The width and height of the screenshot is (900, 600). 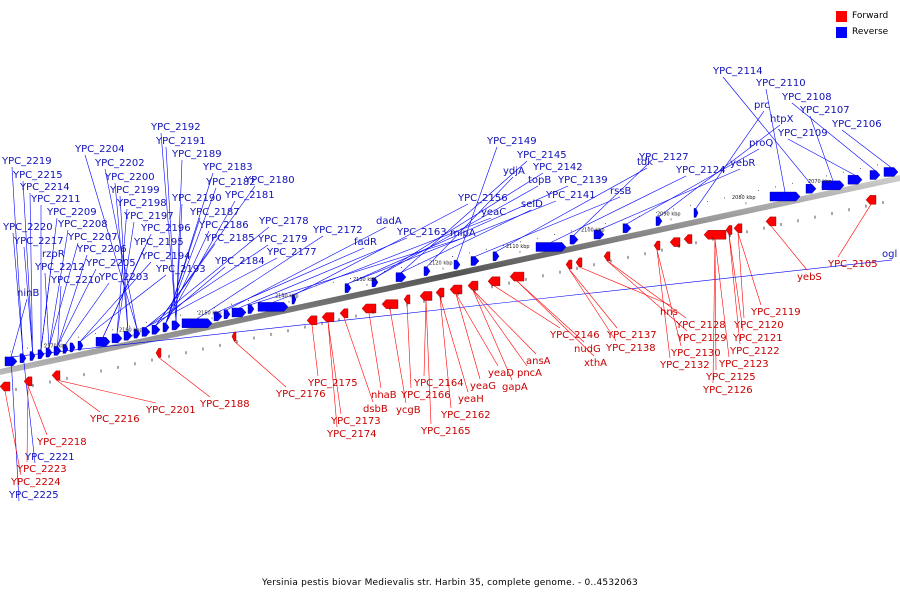 I want to click on reverse-gene-label: YPC_2211, so click(x=55, y=199).